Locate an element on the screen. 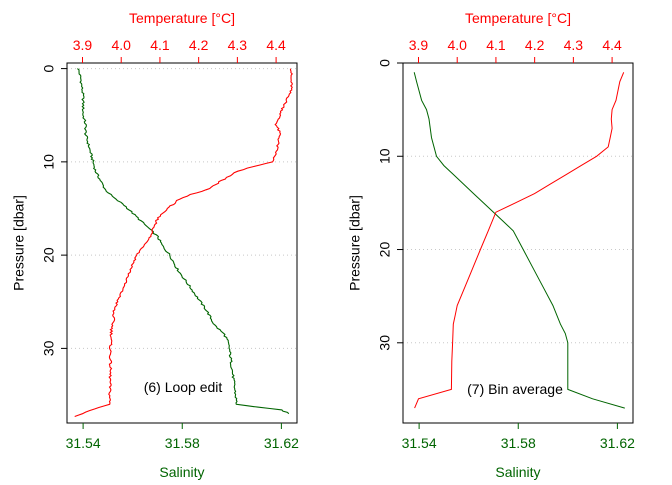 The height and width of the screenshot is (485, 672). panel-annotation: (7) Bin average is located at coordinates (515, 389).